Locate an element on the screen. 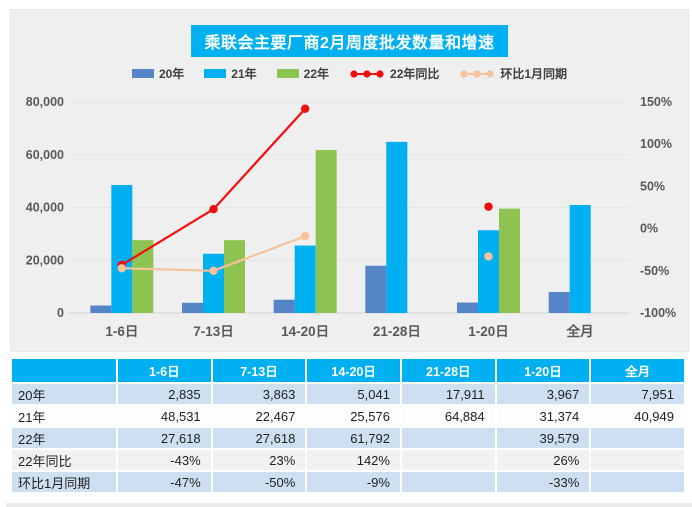 This screenshot has width=692, height=507. bar-series-20年 is located at coordinates (330, 289).